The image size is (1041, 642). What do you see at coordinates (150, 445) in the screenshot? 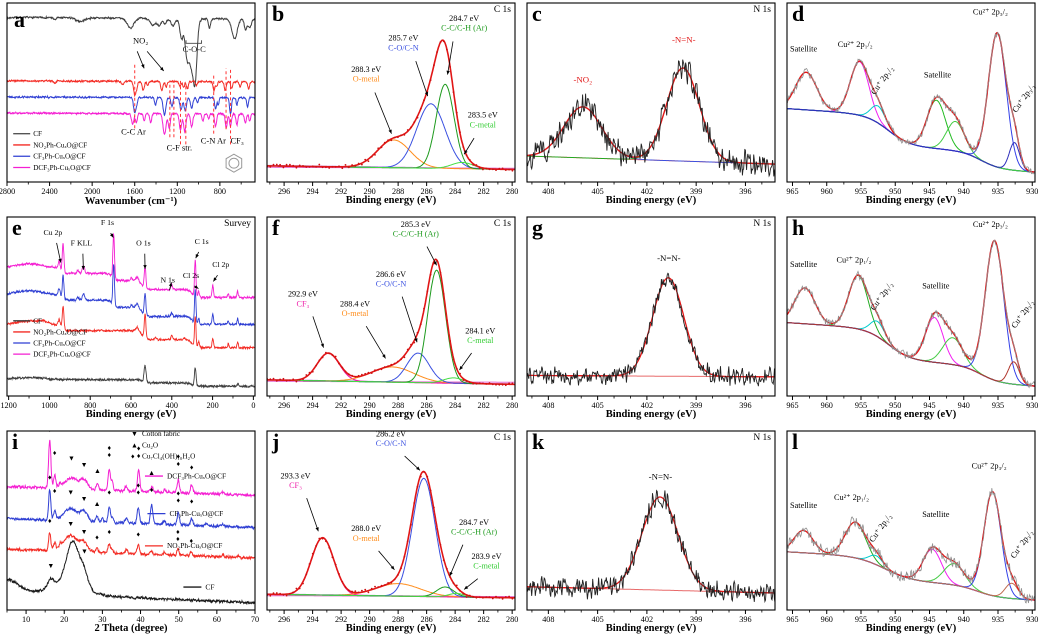
I see `svg-text: Cu₂O` at bounding box center [150, 445].